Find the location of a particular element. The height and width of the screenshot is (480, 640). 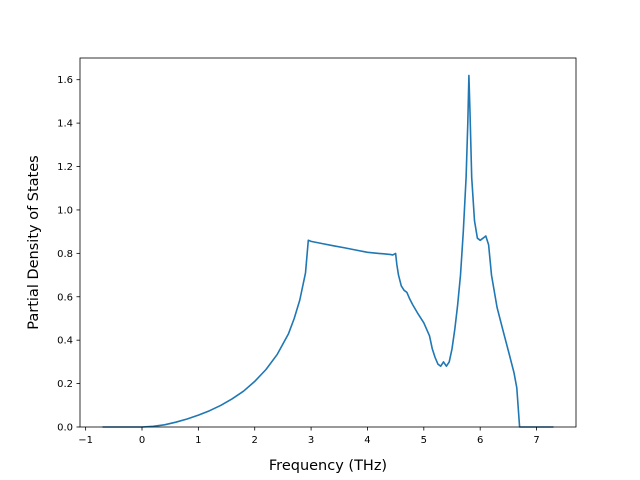

x-tick-label: 5 is located at coordinates (424, 440).